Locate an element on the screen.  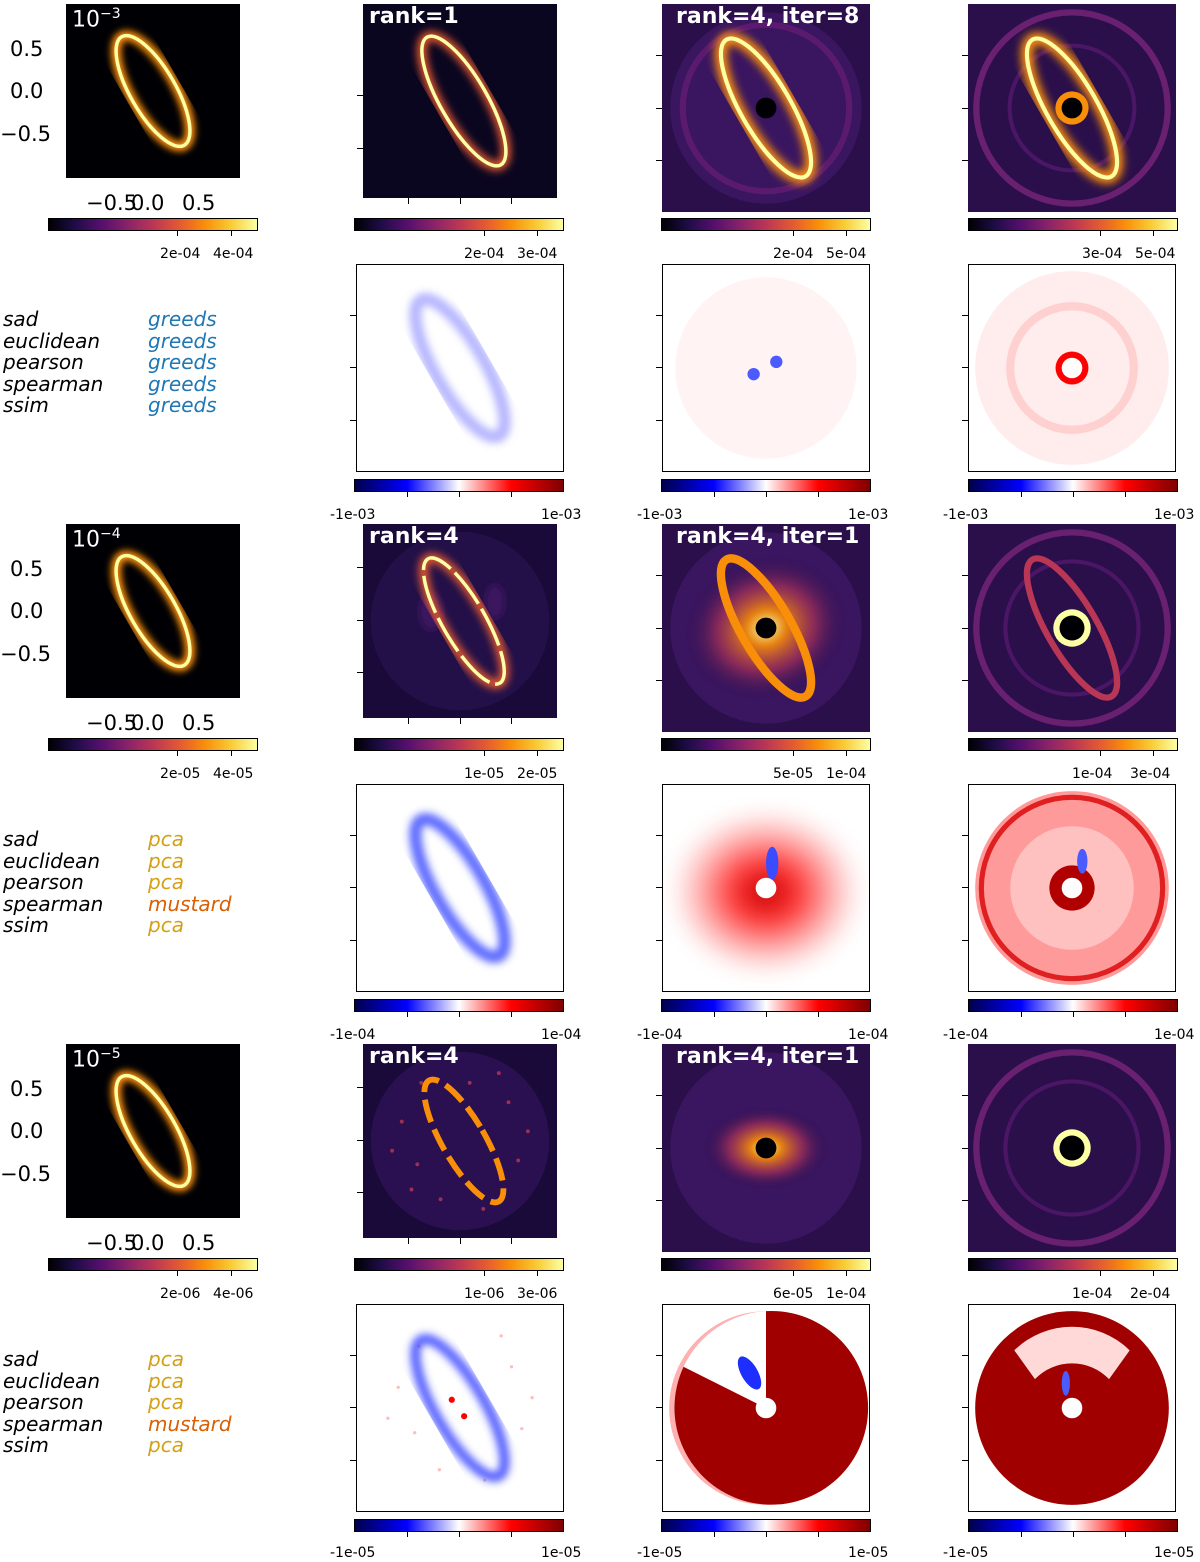
mustard-image-row0: rank=4, iter=8 is located at coordinates (766, 108).